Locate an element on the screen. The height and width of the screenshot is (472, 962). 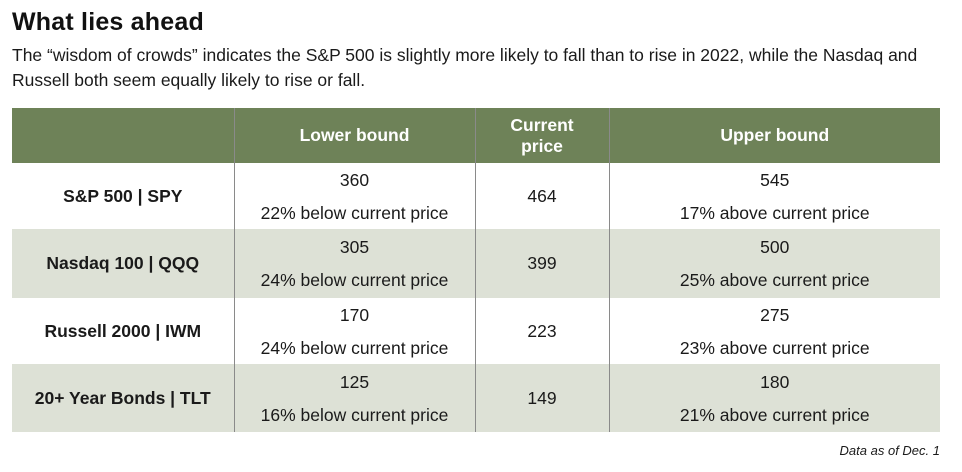
header-cell-current-price: Current price is located at coordinates (541, 135).